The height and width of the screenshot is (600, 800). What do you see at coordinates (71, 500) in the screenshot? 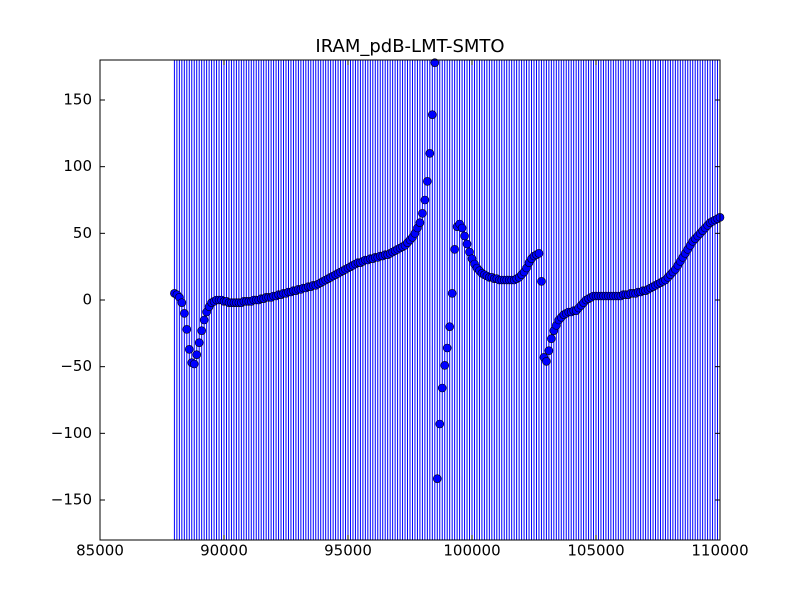
I see `y-tick-label: −150` at bounding box center [71, 500].